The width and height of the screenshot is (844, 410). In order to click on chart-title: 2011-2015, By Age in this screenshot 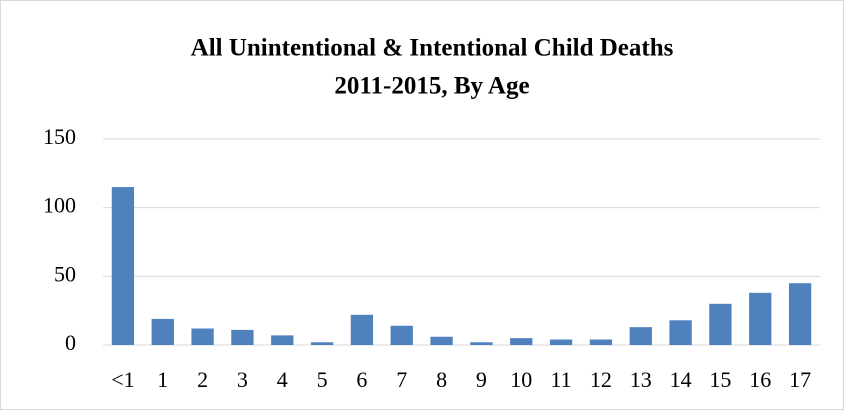, I will do `click(431, 86)`.